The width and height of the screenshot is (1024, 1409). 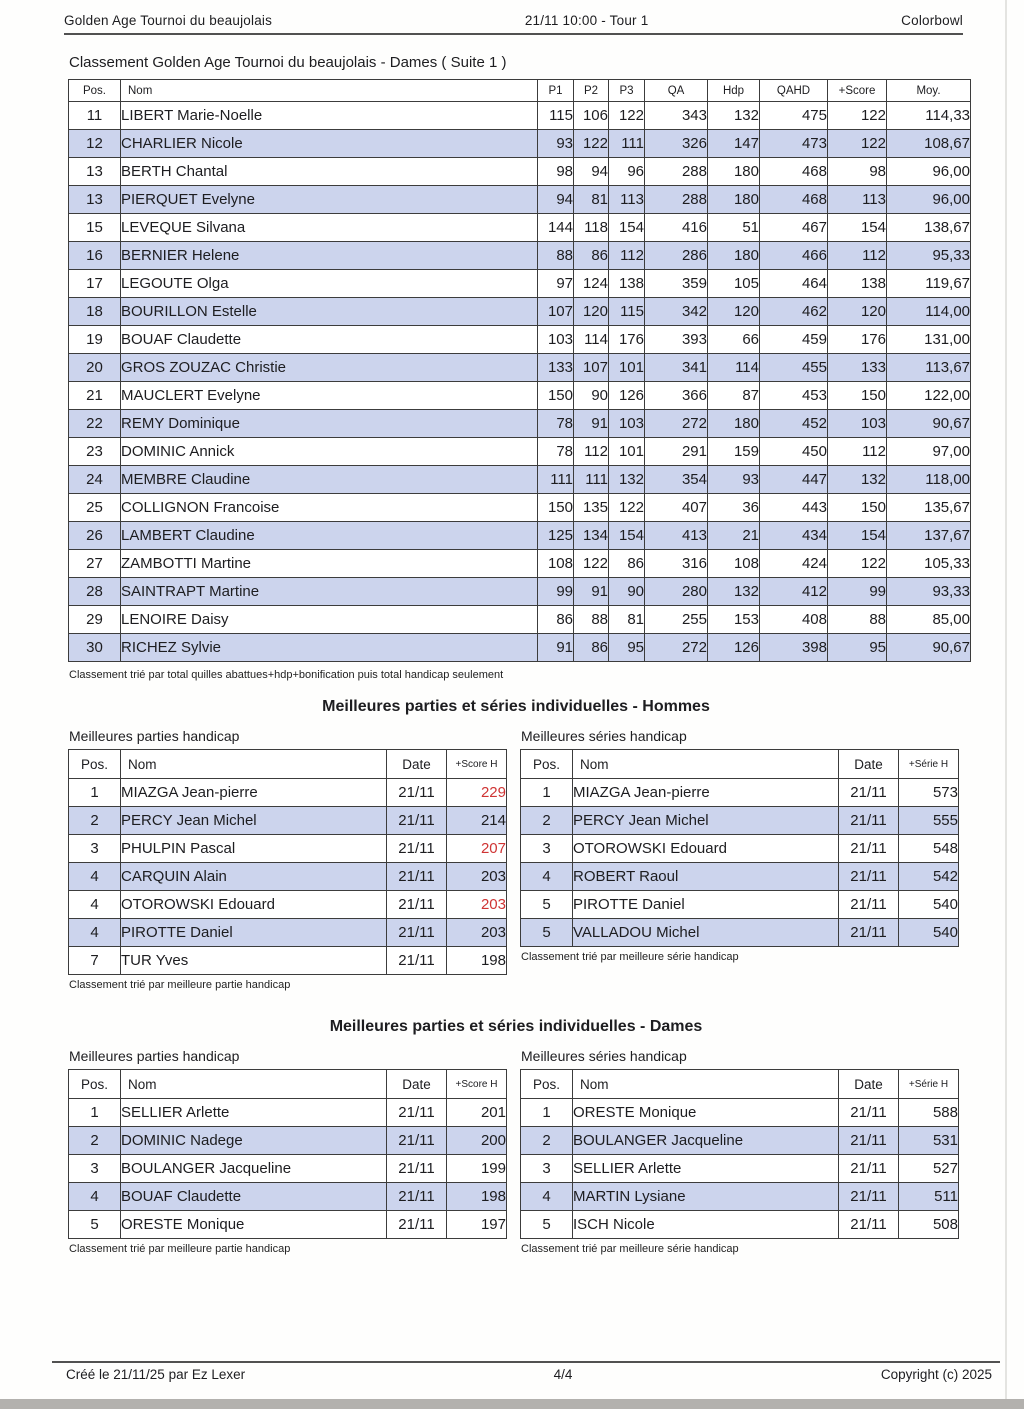 What do you see at coordinates (676, 479) in the screenshot?
I see `table-cell: 354` at bounding box center [676, 479].